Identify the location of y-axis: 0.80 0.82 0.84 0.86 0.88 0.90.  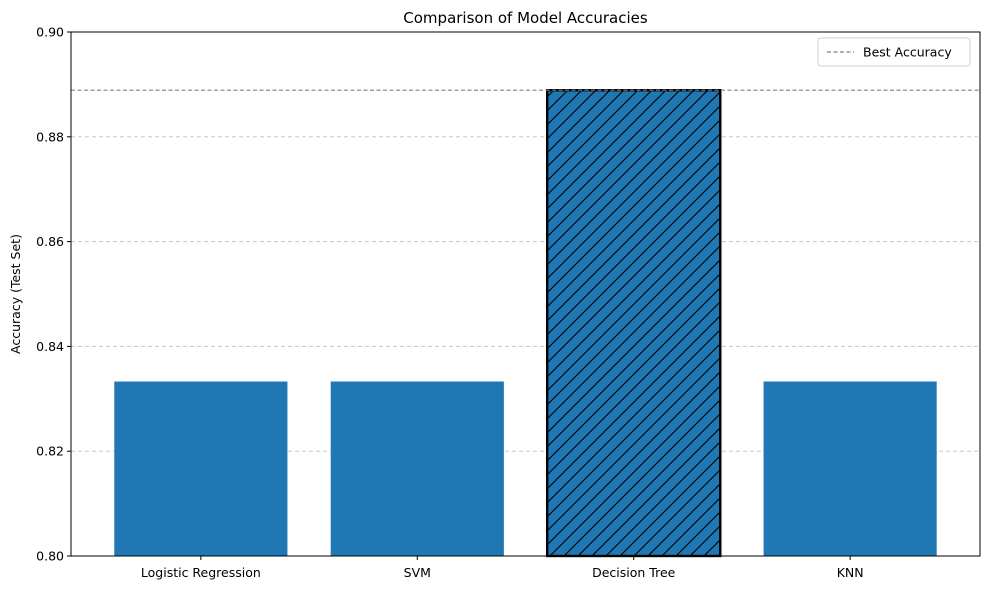
(53, 294).